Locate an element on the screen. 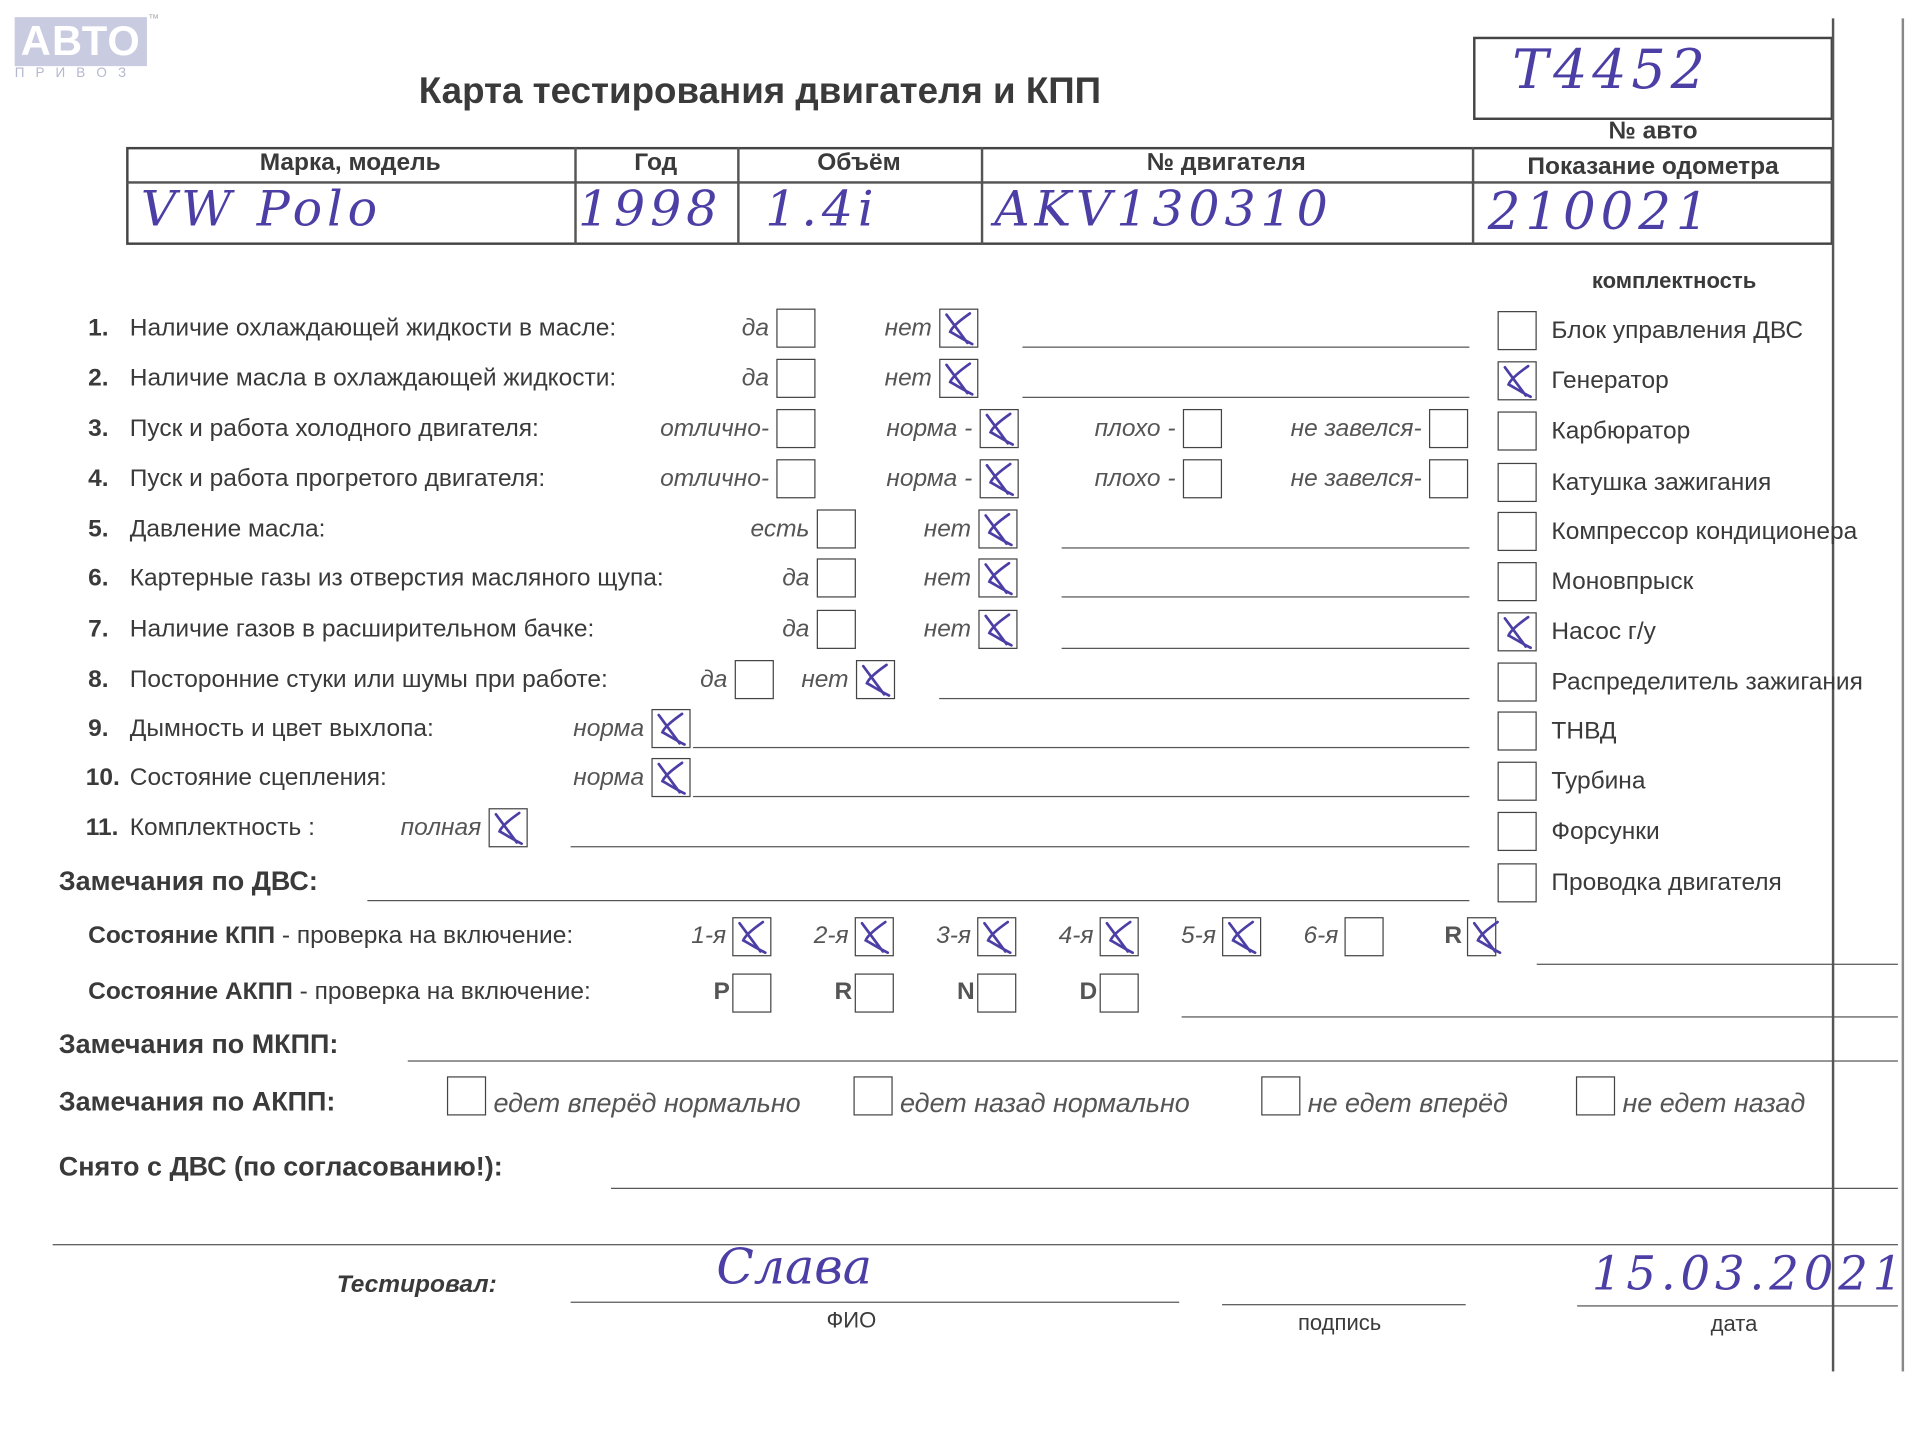 The height and width of the screenshot is (1440, 1920). completeness-label: Проводка двигателя is located at coordinates (1666, 883).